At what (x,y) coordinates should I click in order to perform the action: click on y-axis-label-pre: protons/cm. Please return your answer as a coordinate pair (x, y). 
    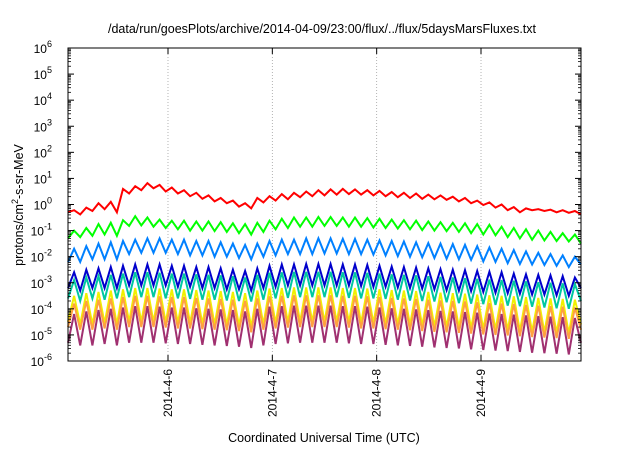
    Looking at the image, I should click on (19, 235).